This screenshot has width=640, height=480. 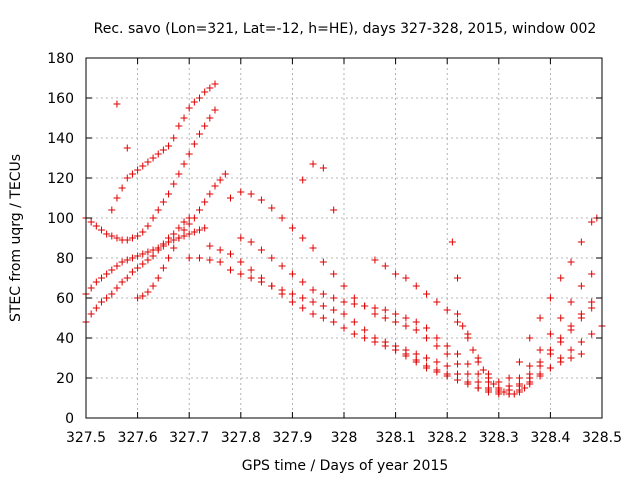 What do you see at coordinates (396, 438) in the screenshot?
I see `x-tick-label: 328.1` at bounding box center [396, 438].